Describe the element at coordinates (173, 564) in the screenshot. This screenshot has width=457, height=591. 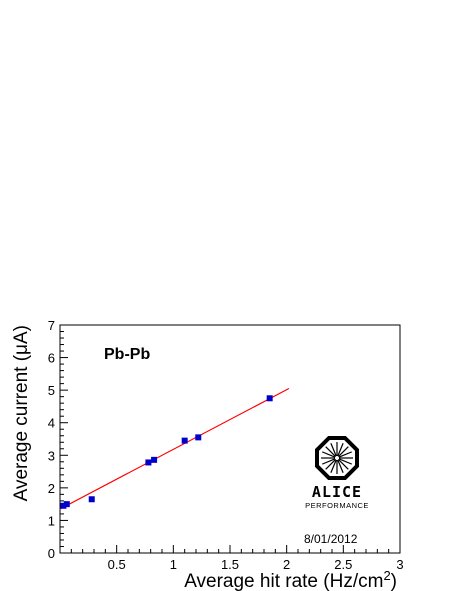
I see `x-tick-label: 1` at that location.